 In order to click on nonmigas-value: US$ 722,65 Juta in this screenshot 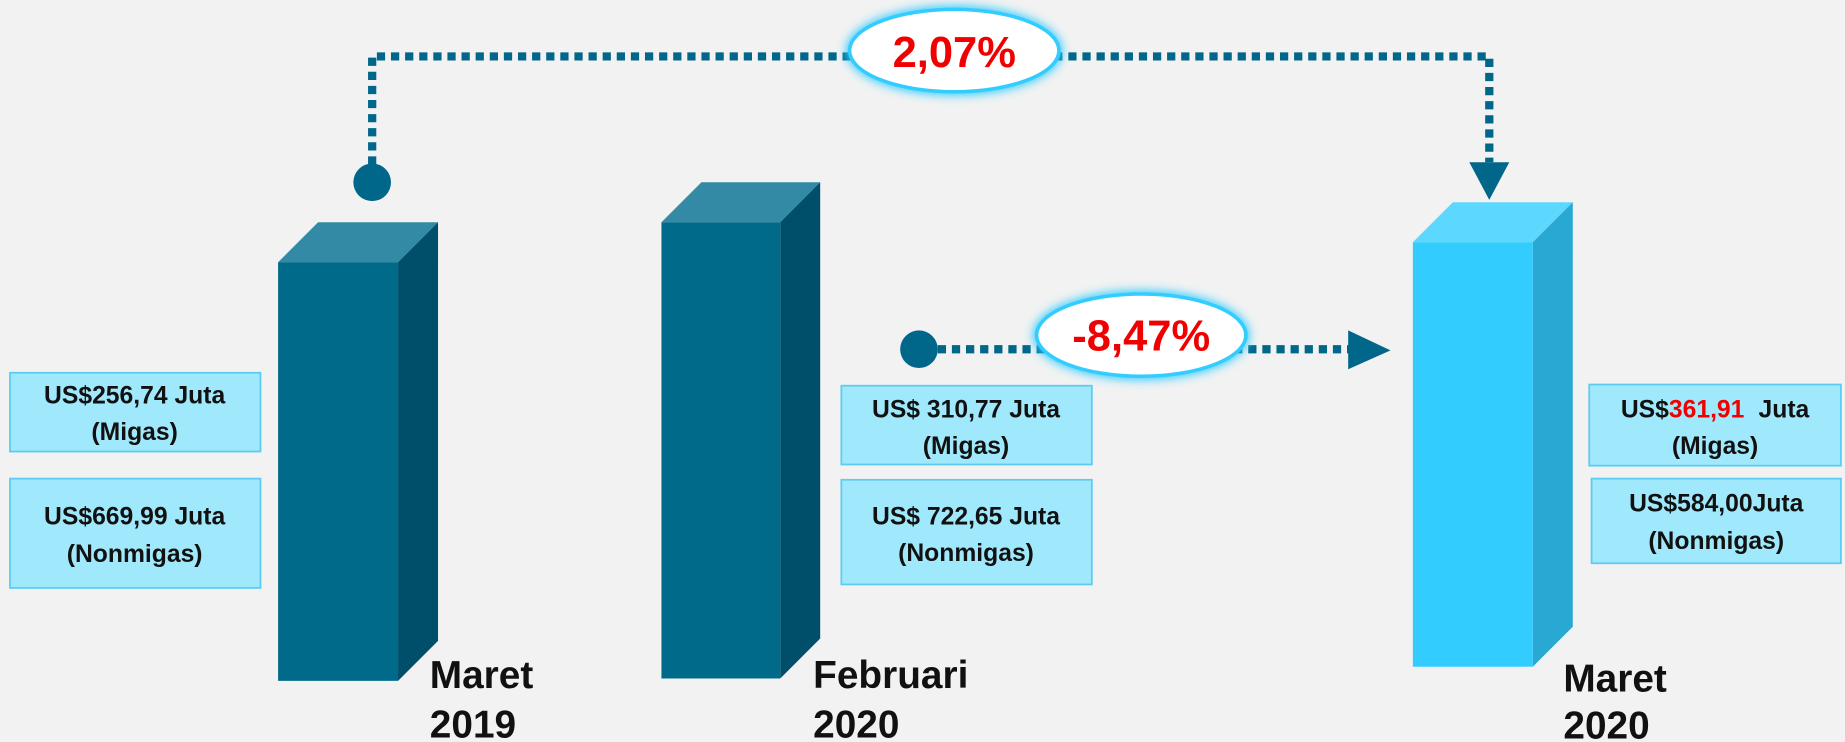, I will do `click(966, 516)`.